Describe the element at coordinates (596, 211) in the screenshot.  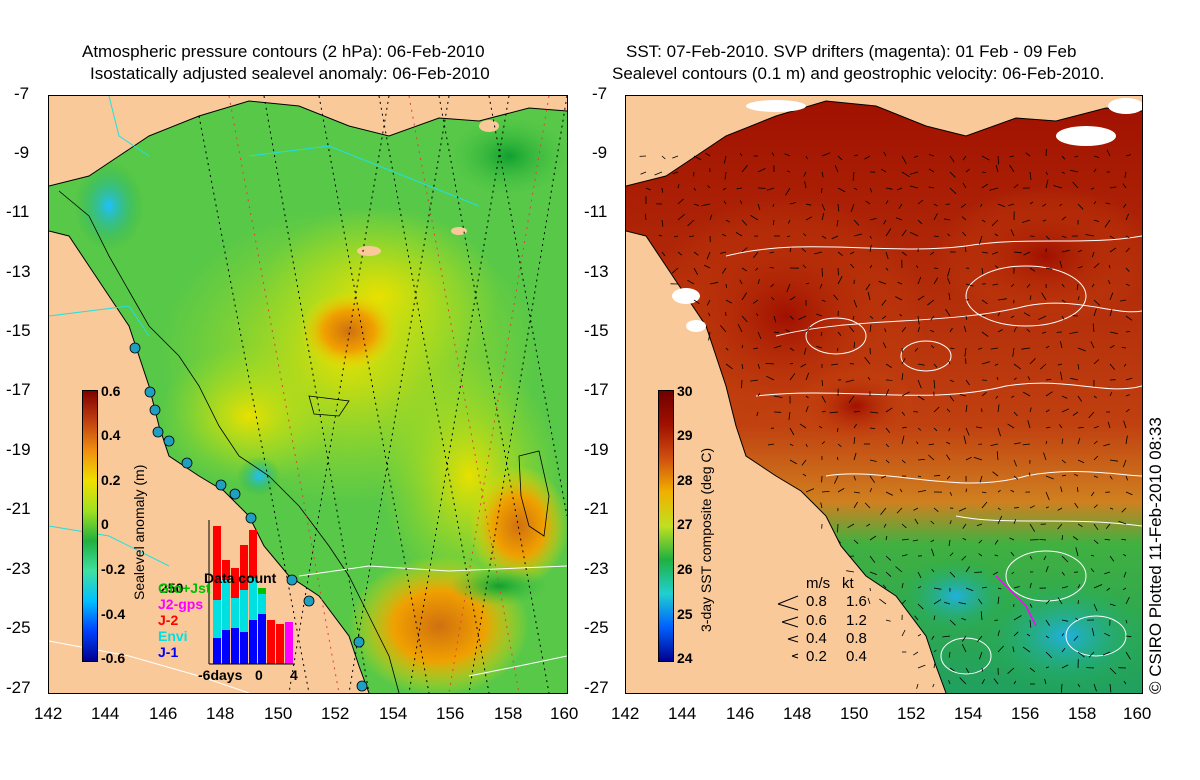
I see `right-y-tick: -11` at that location.